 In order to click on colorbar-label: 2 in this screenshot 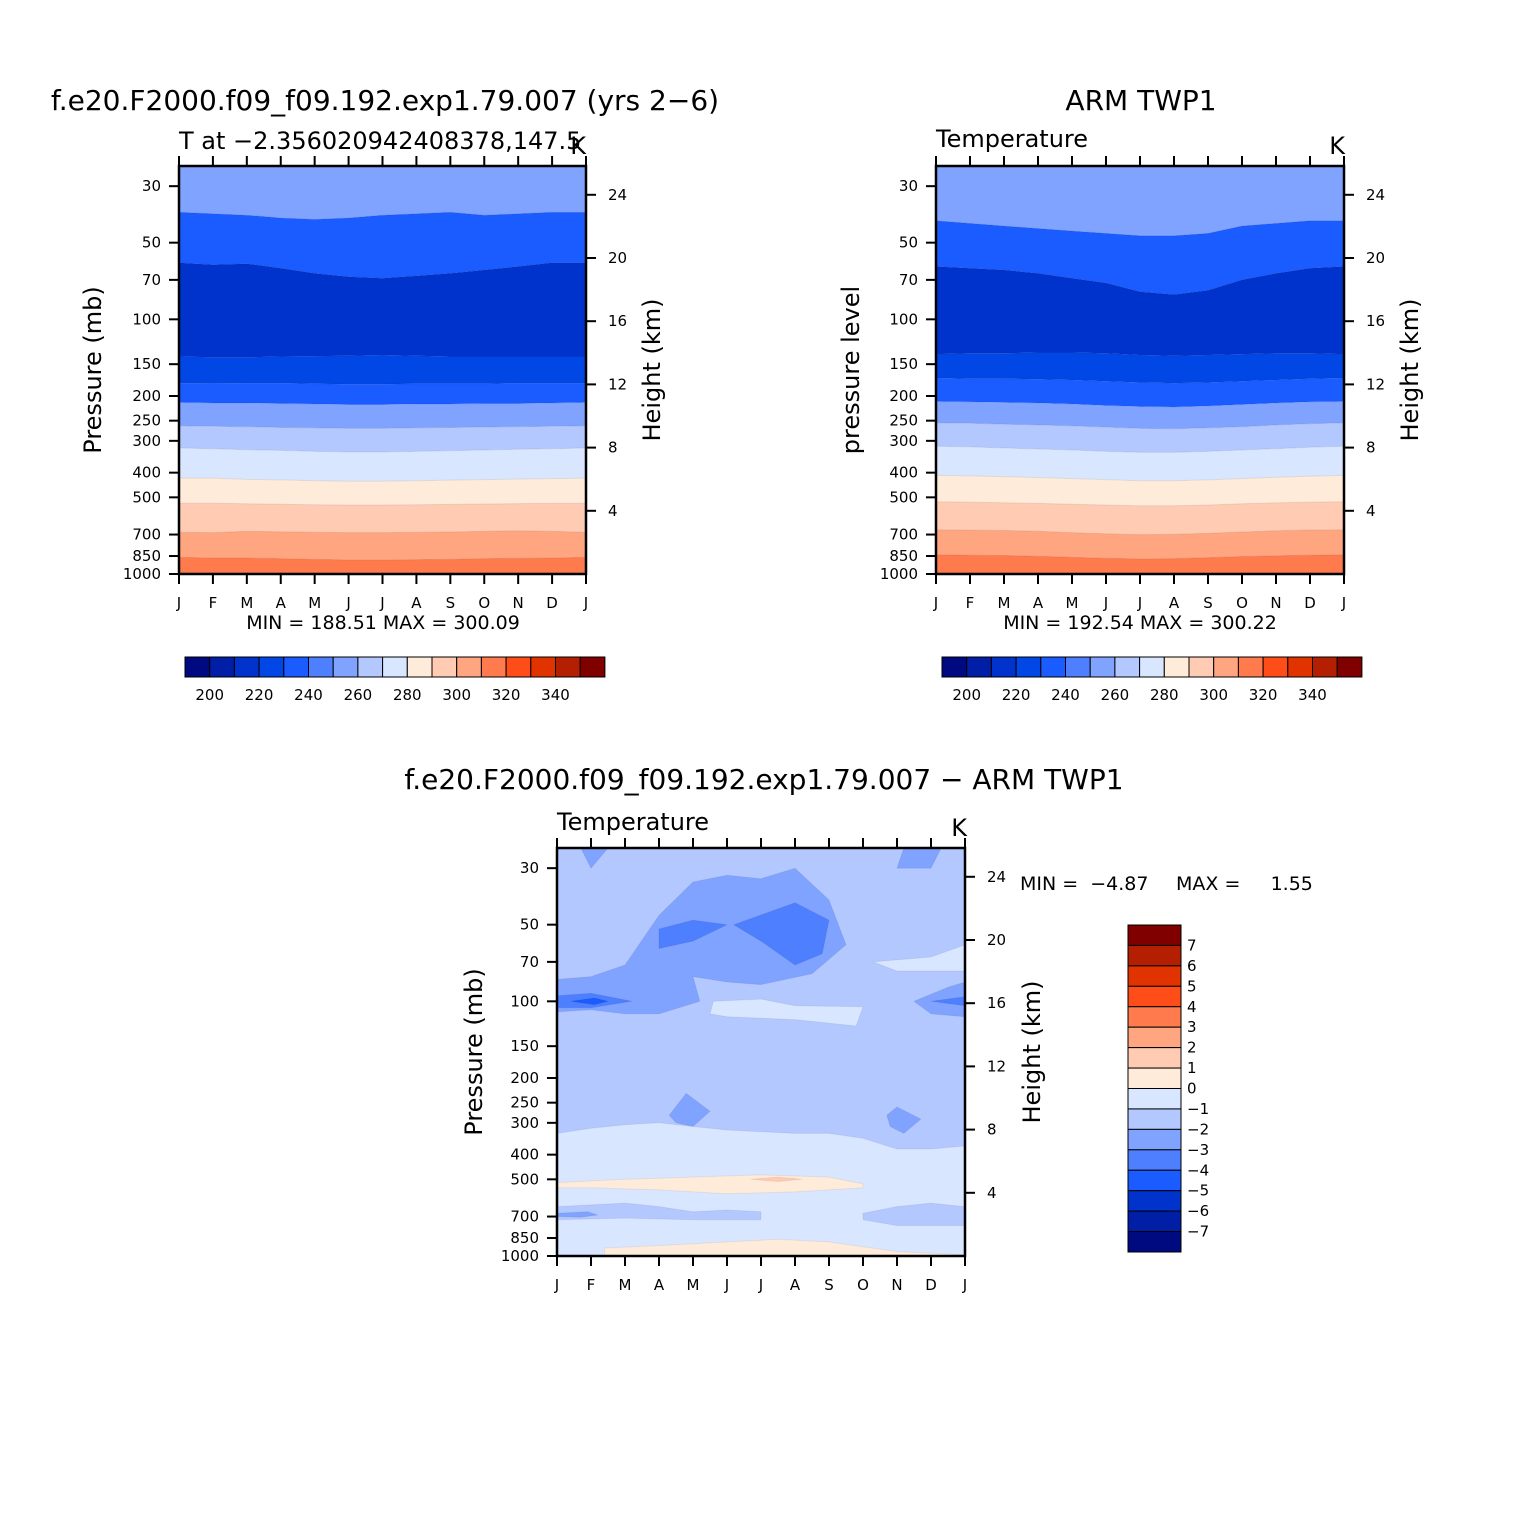, I will do `click(1192, 1048)`.